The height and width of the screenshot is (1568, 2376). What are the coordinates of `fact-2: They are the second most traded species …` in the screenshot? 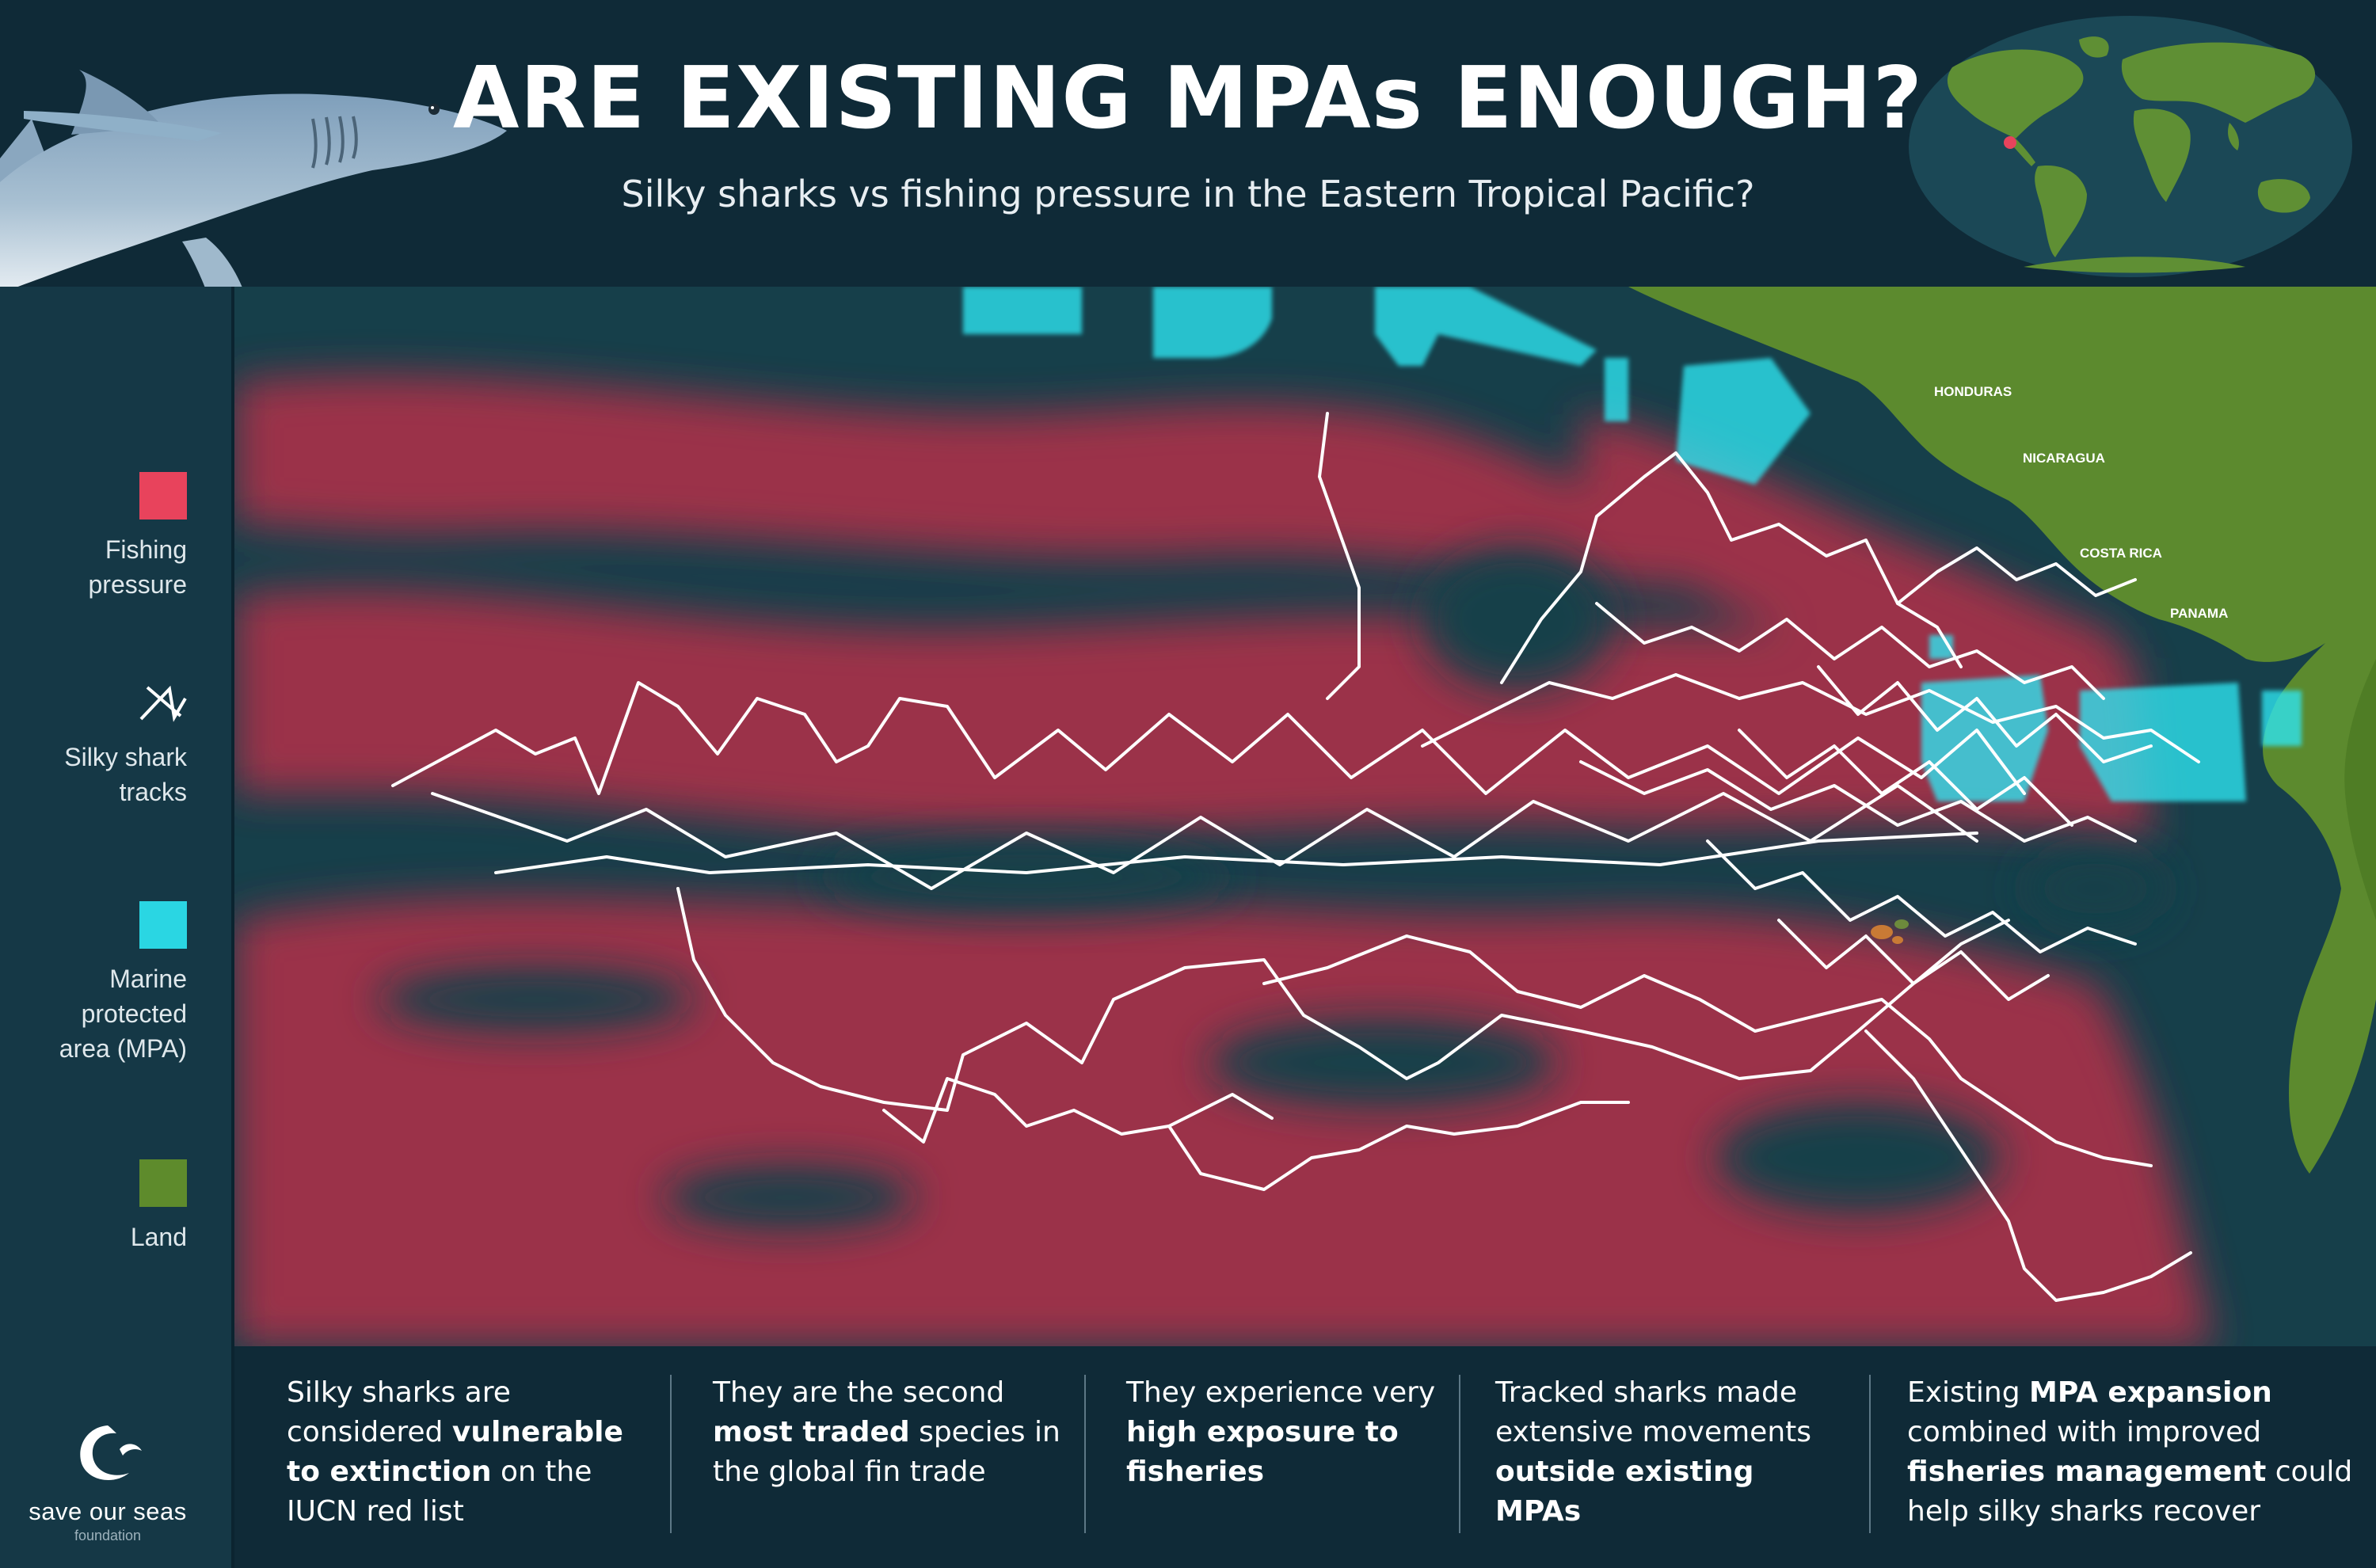 It's located at (887, 1432).